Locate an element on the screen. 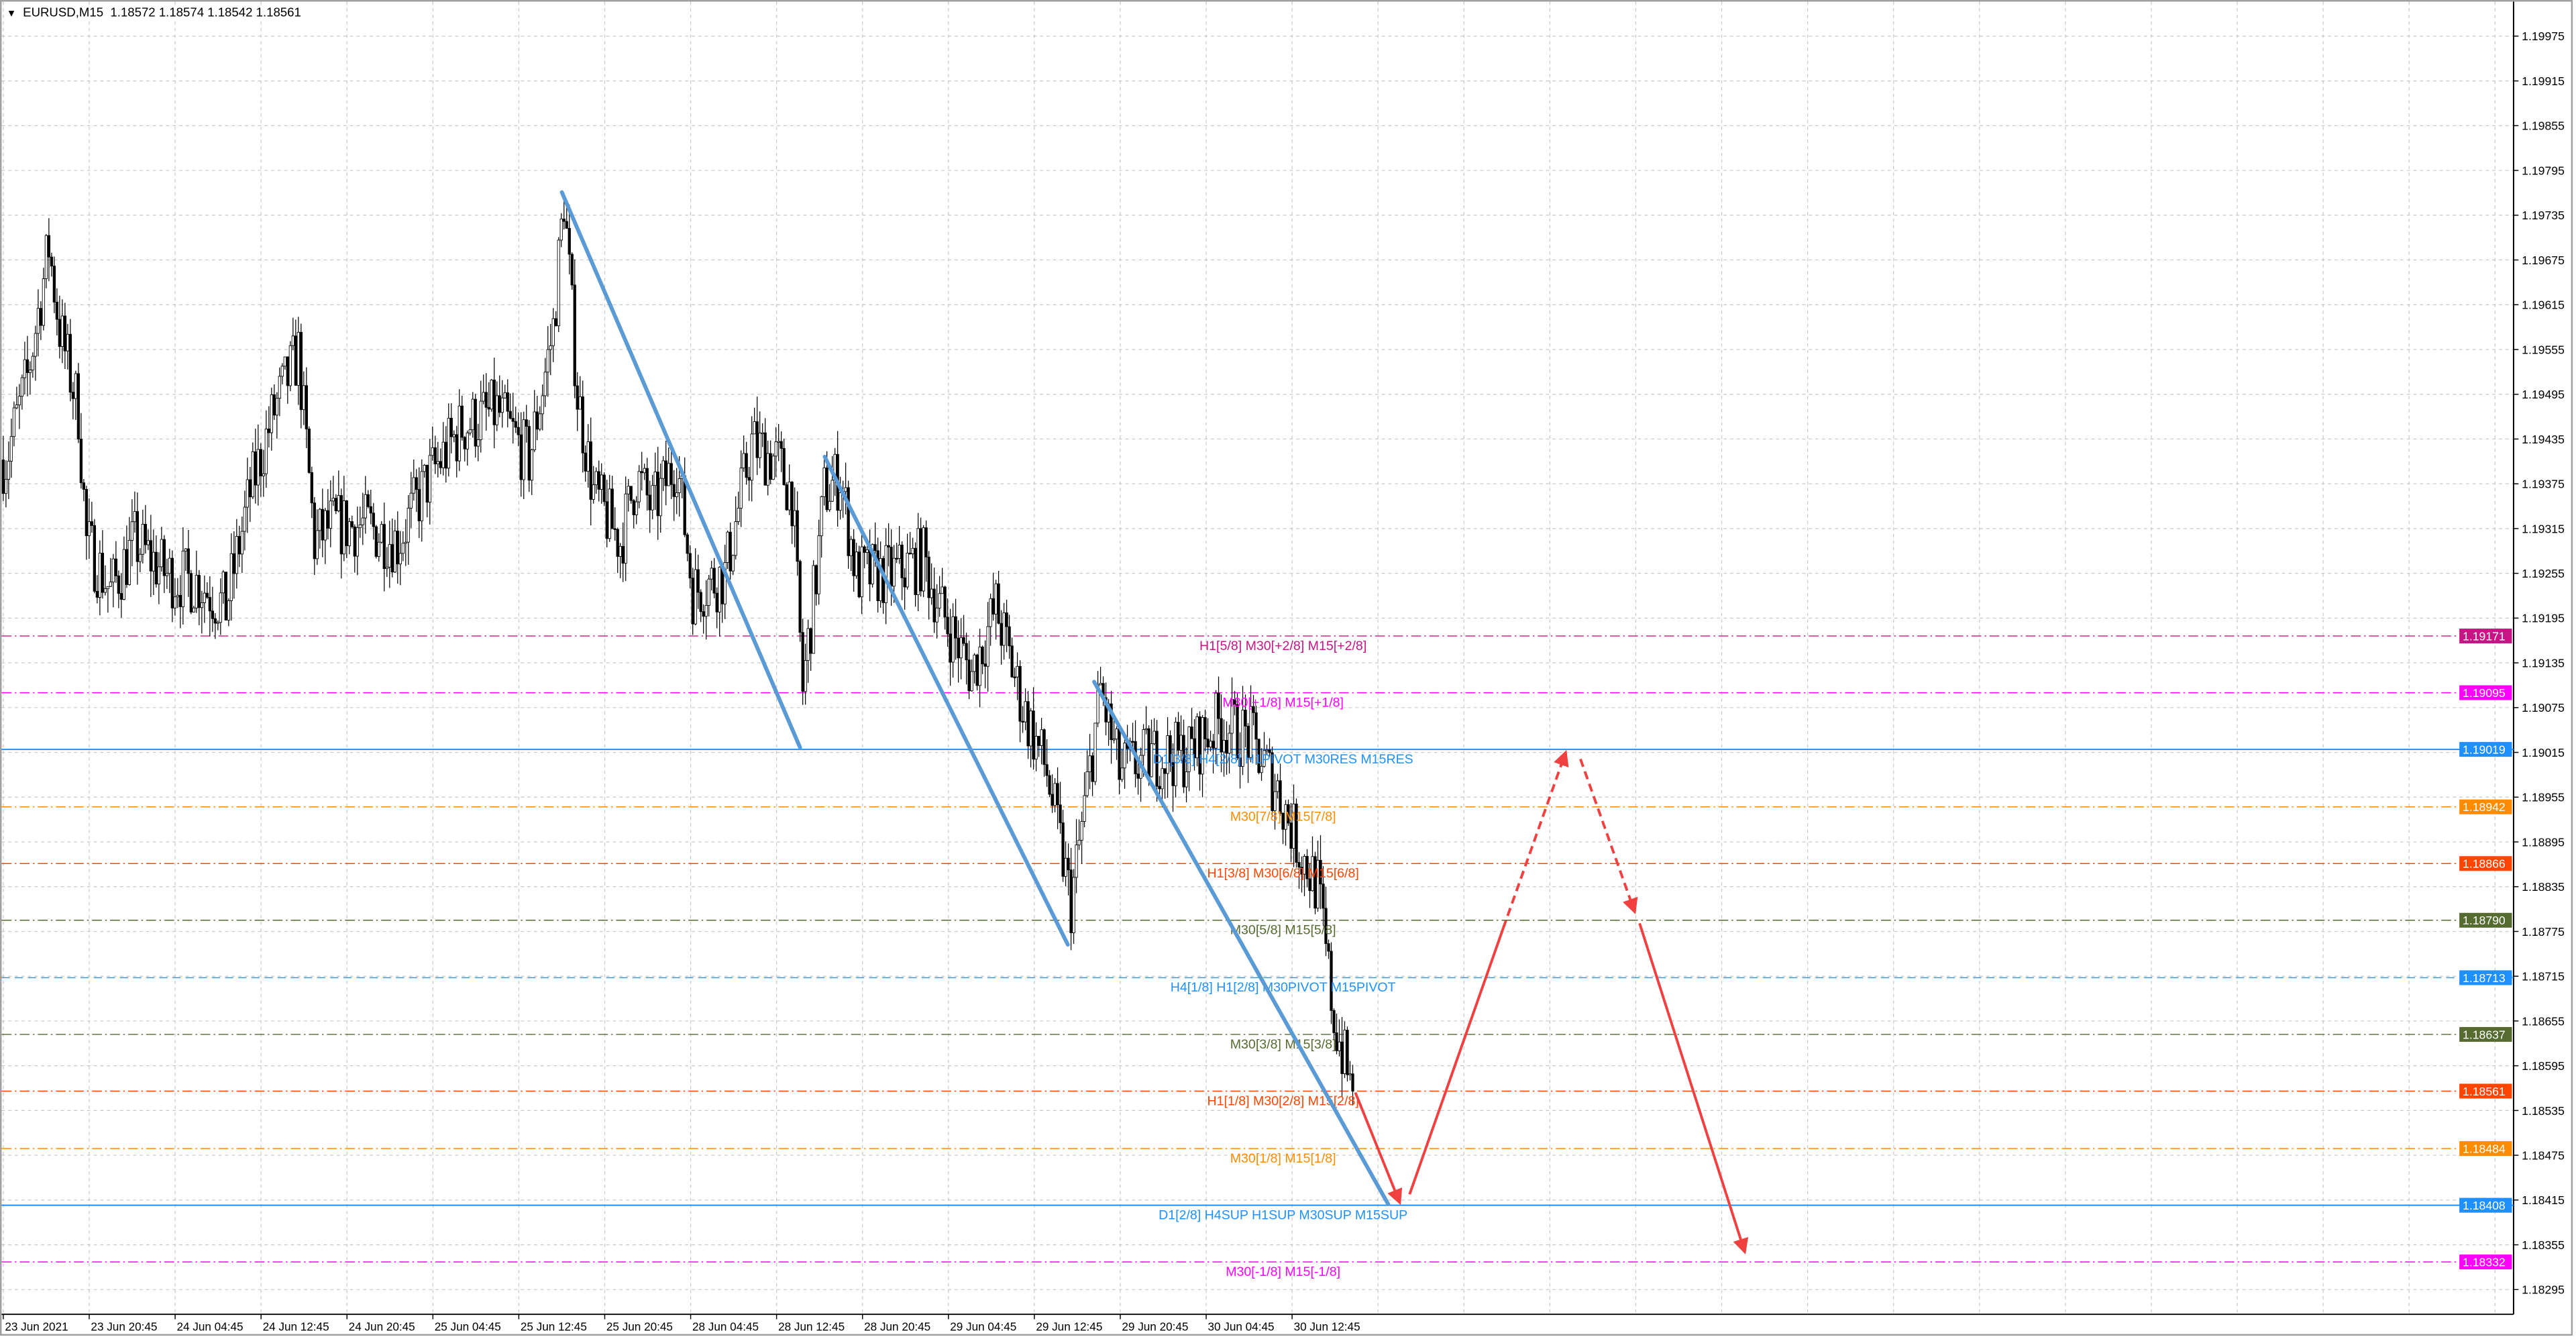 This screenshot has width=2576, height=1339. level-price-tag is located at coordinates (2485, 1205).